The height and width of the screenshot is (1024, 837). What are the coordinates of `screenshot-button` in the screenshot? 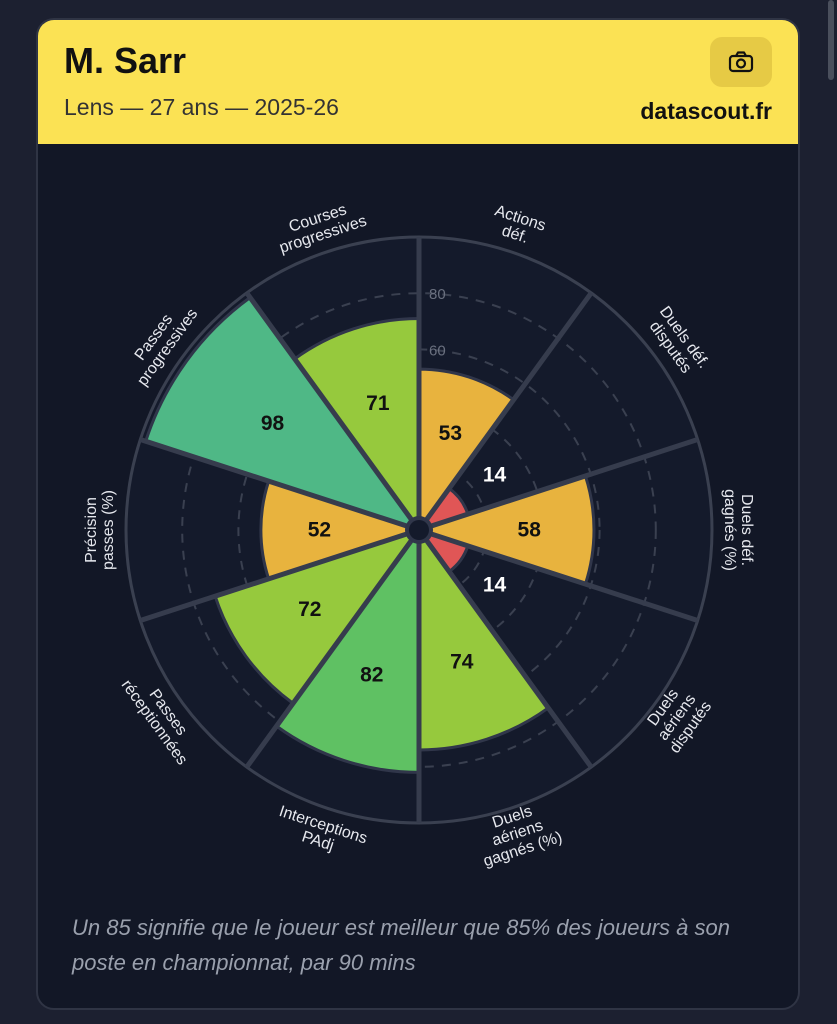 It's located at (741, 62).